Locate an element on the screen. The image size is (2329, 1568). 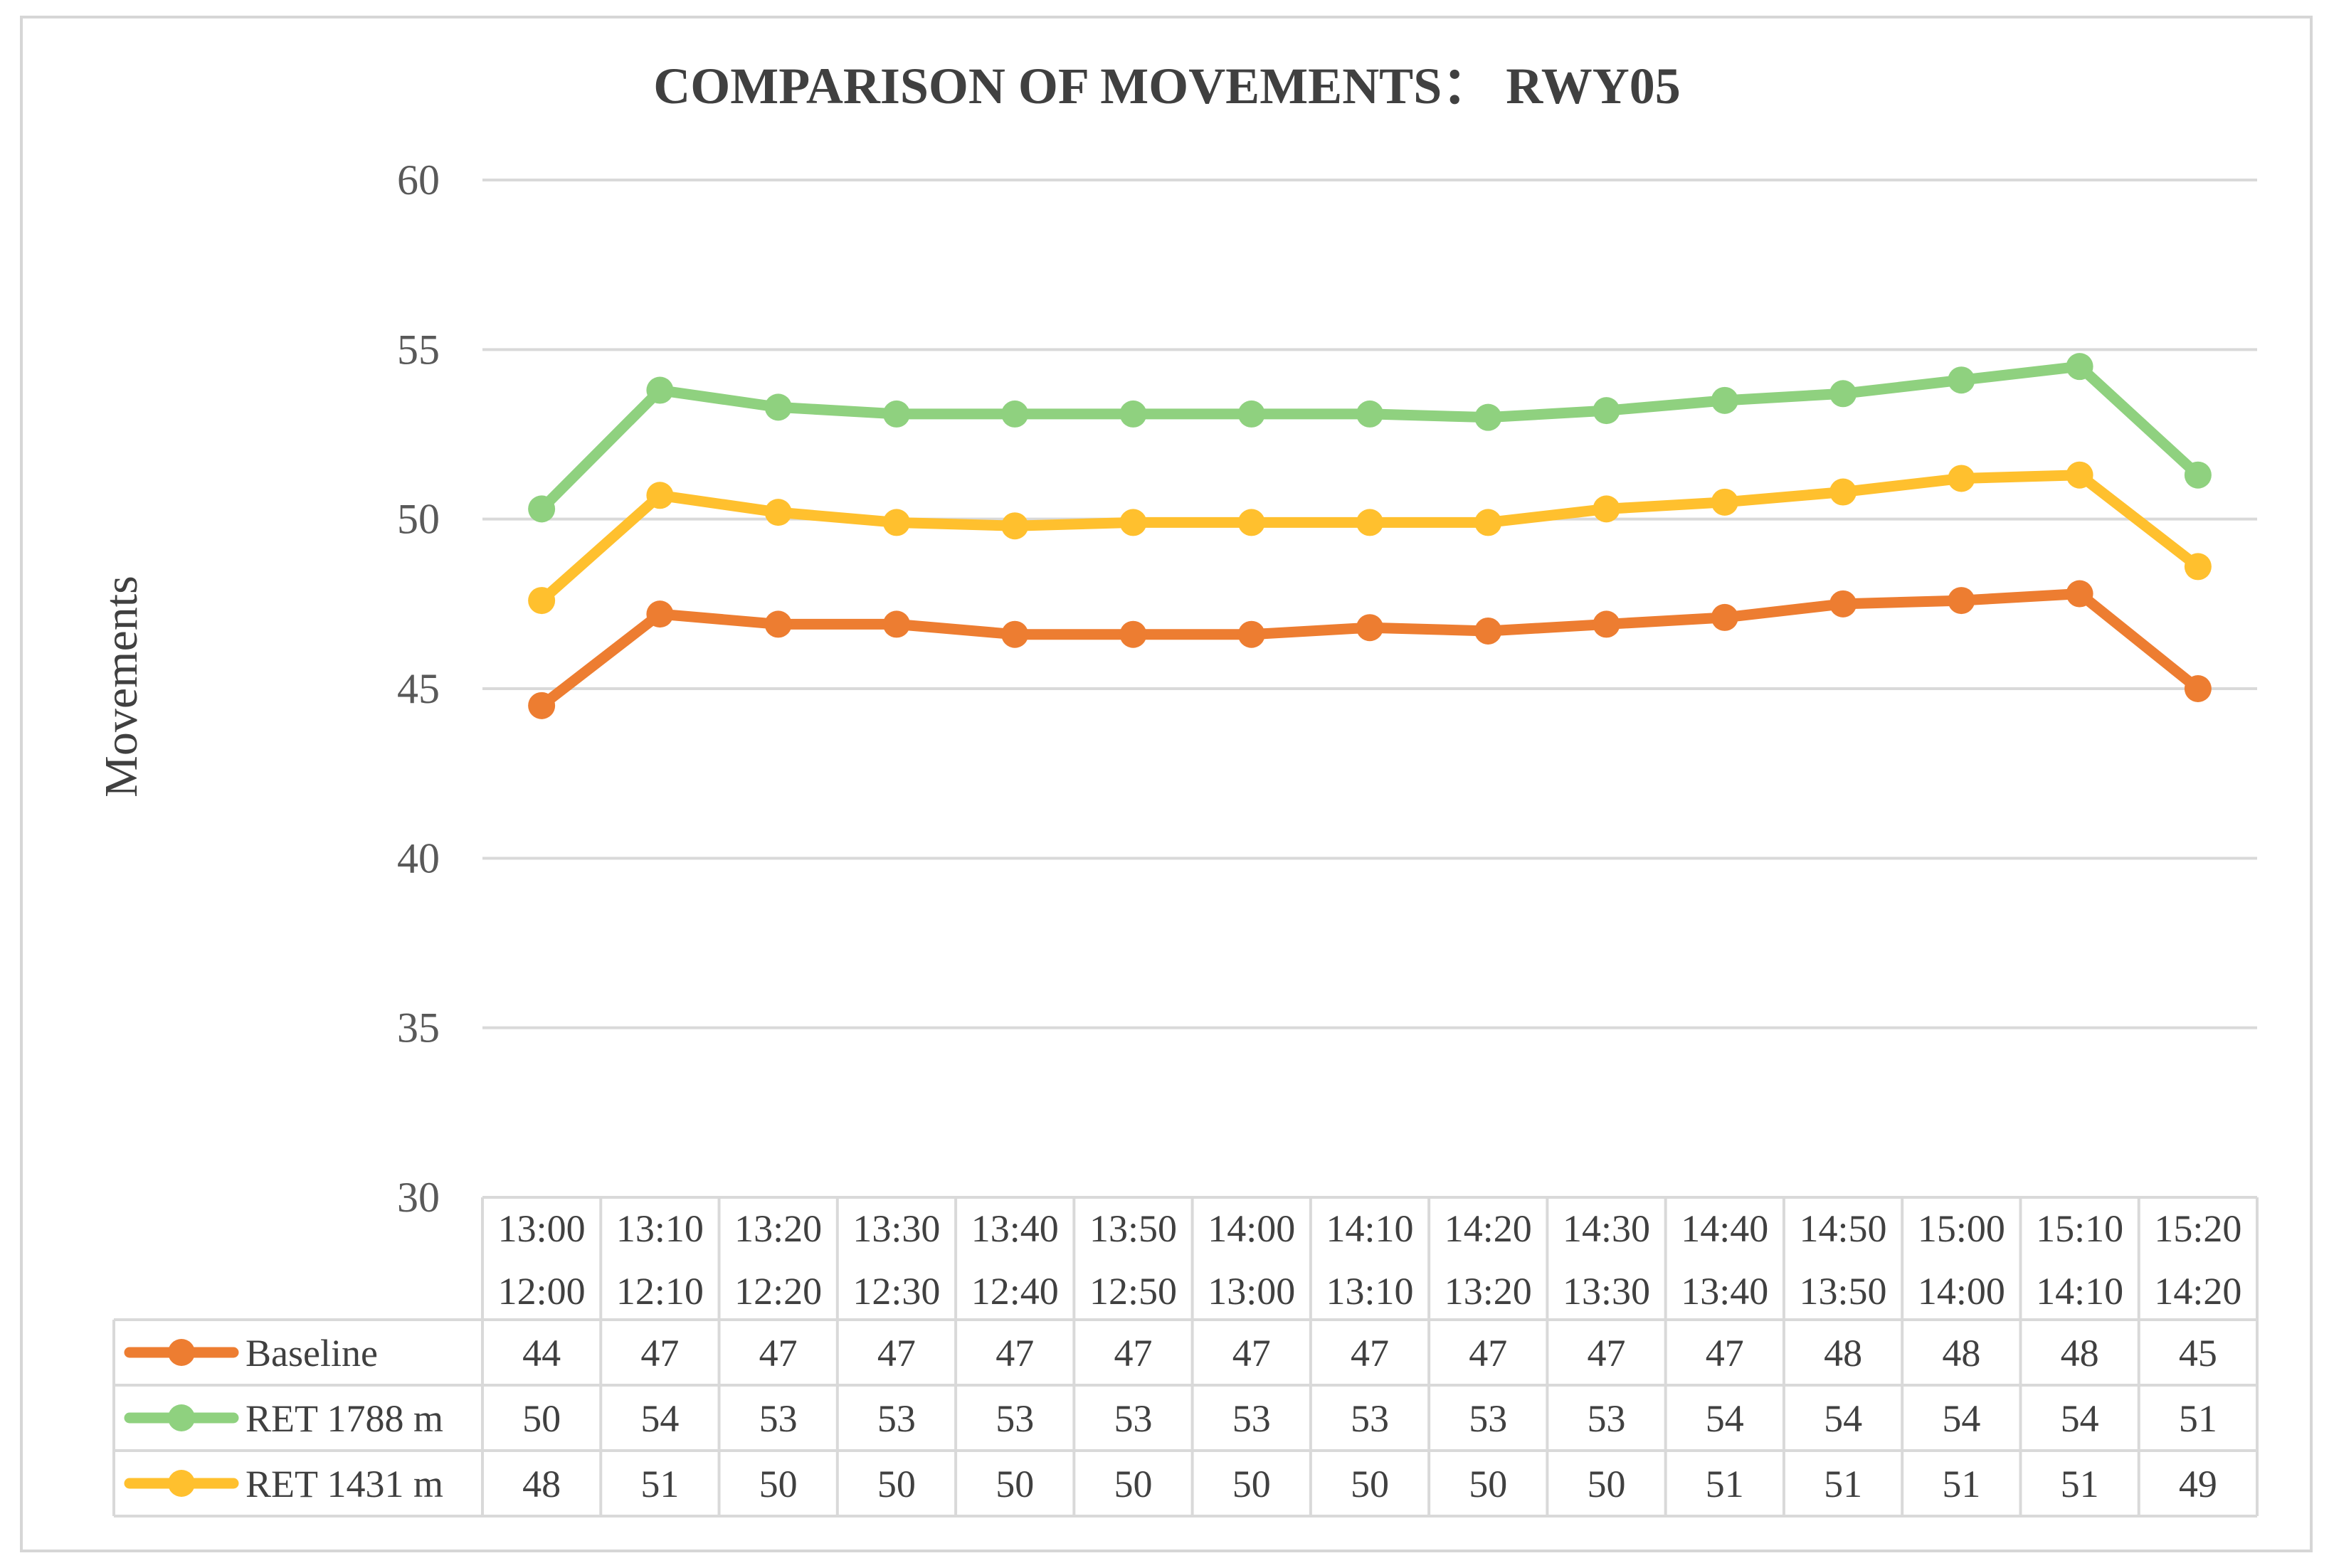
x-tick-label: 14:40 is located at coordinates (1724, 1228).